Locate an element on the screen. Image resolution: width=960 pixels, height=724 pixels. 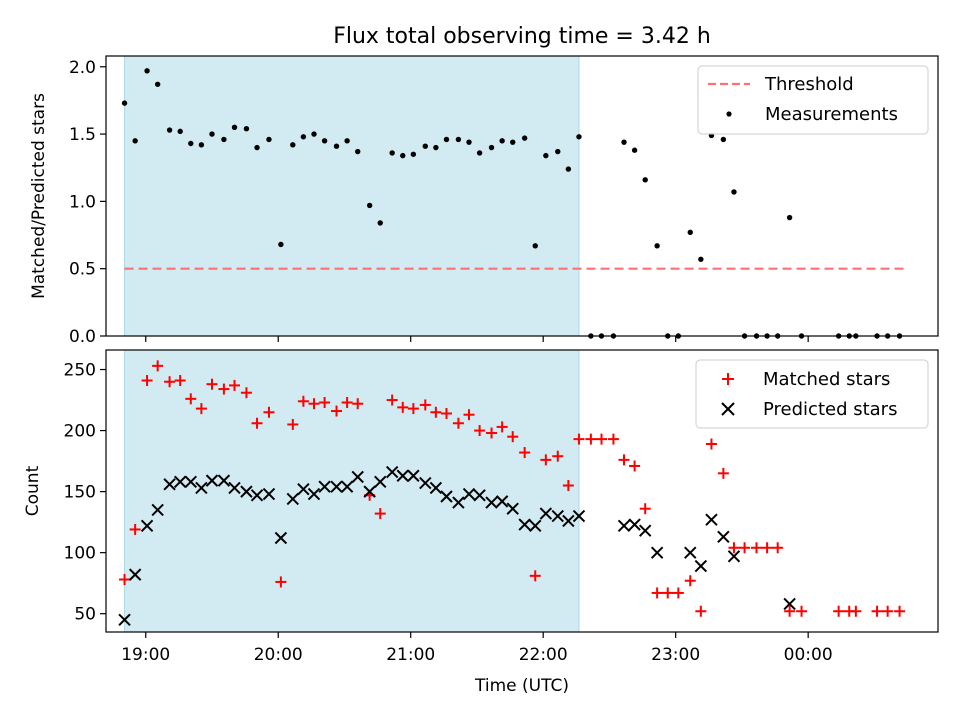
x-tick-label: 20:00 is located at coordinates (278, 655).